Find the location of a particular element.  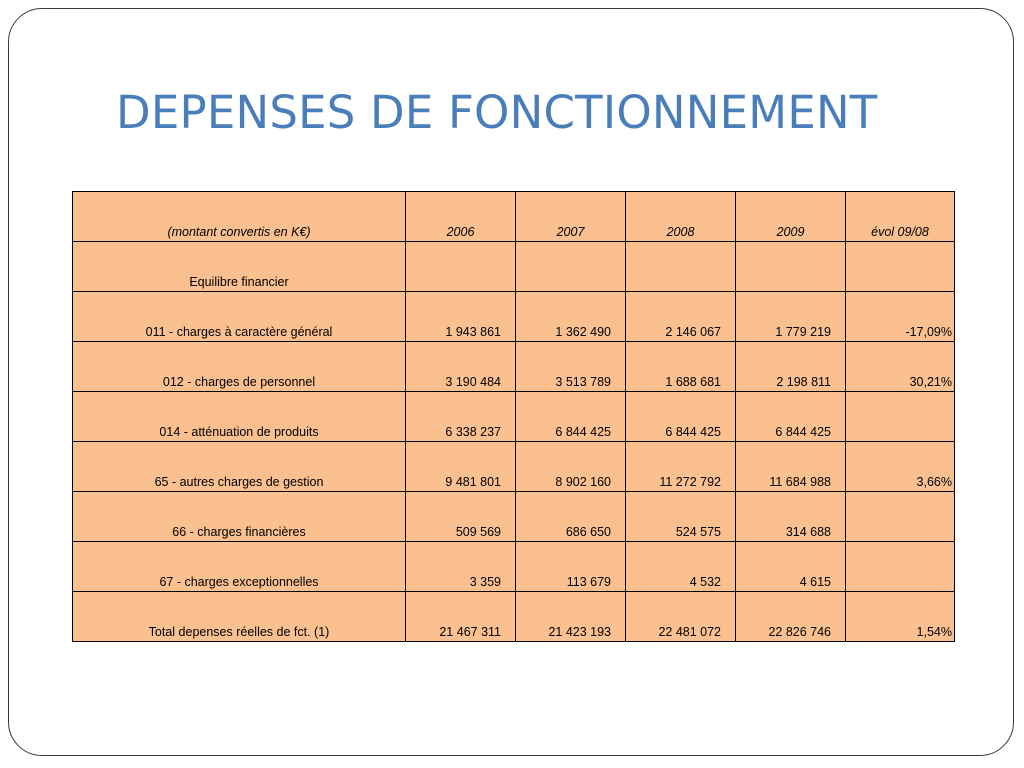

cell-2006: 3 359 is located at coordinates (460, 566).